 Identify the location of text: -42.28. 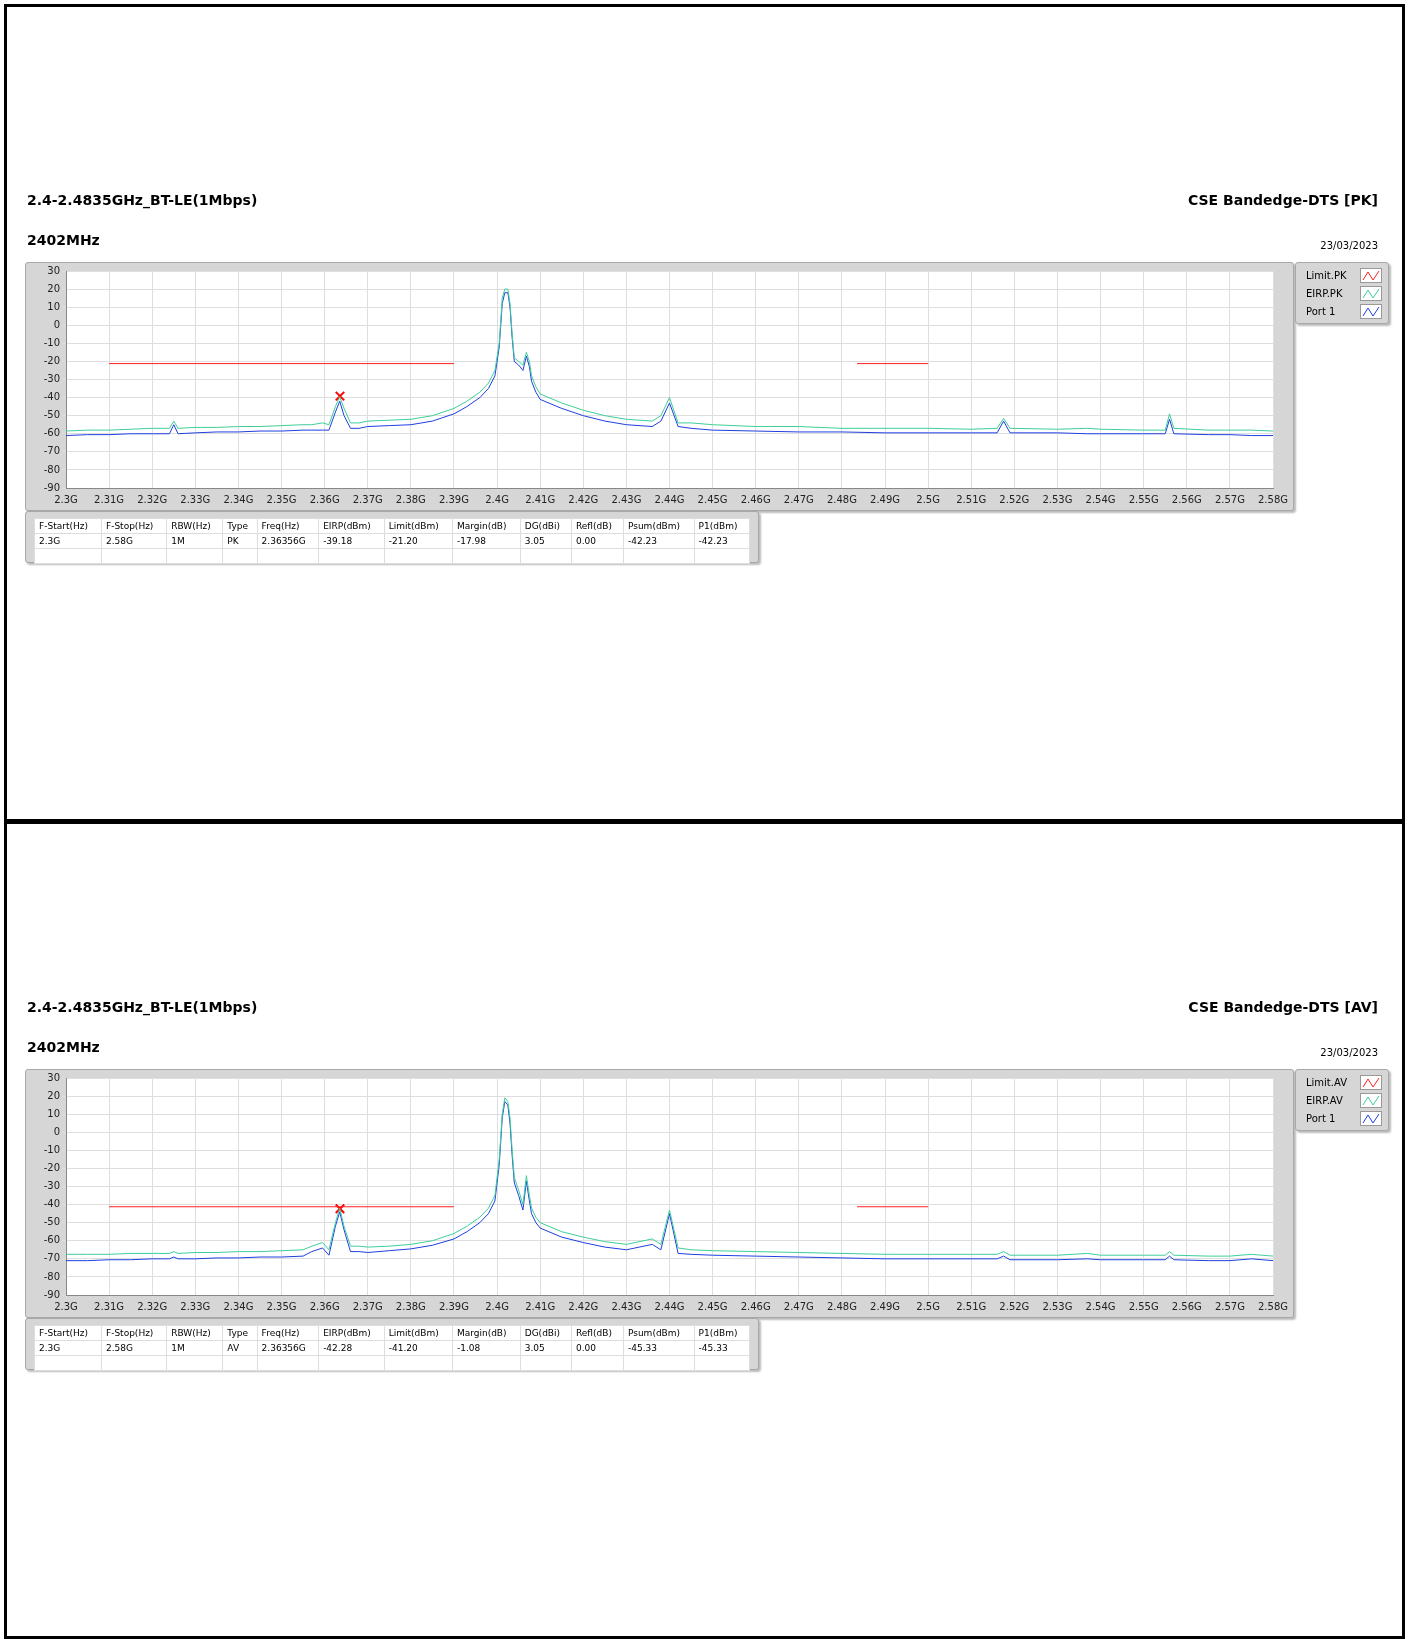
(351, 1348).